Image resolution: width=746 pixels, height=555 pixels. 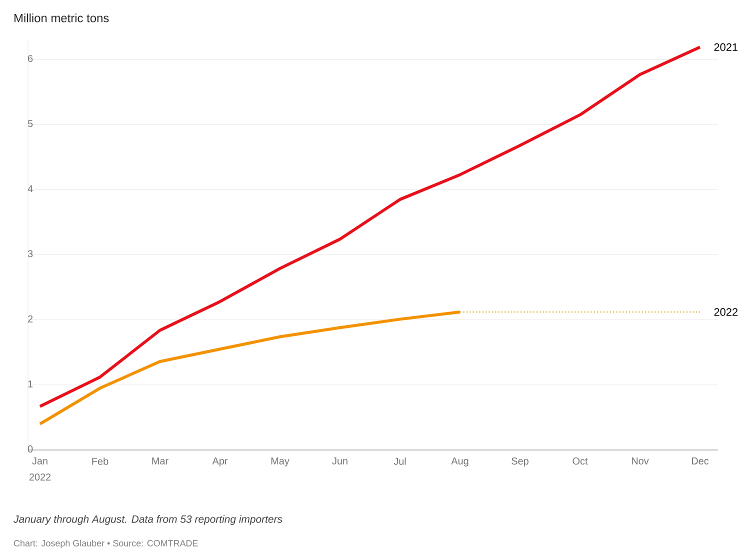 What do you see at coordinates (520, 462) in the screenshot?
I see `x-tick-label: Sep` at bounding box center [520, 462].